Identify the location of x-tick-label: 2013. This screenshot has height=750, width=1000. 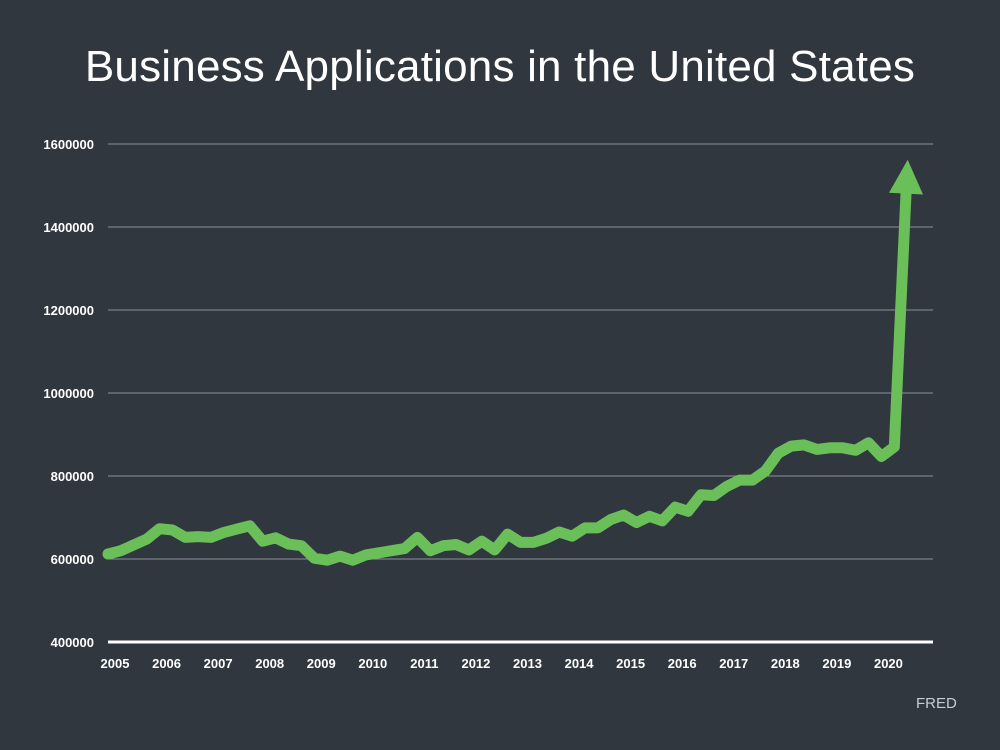
(527, 663).